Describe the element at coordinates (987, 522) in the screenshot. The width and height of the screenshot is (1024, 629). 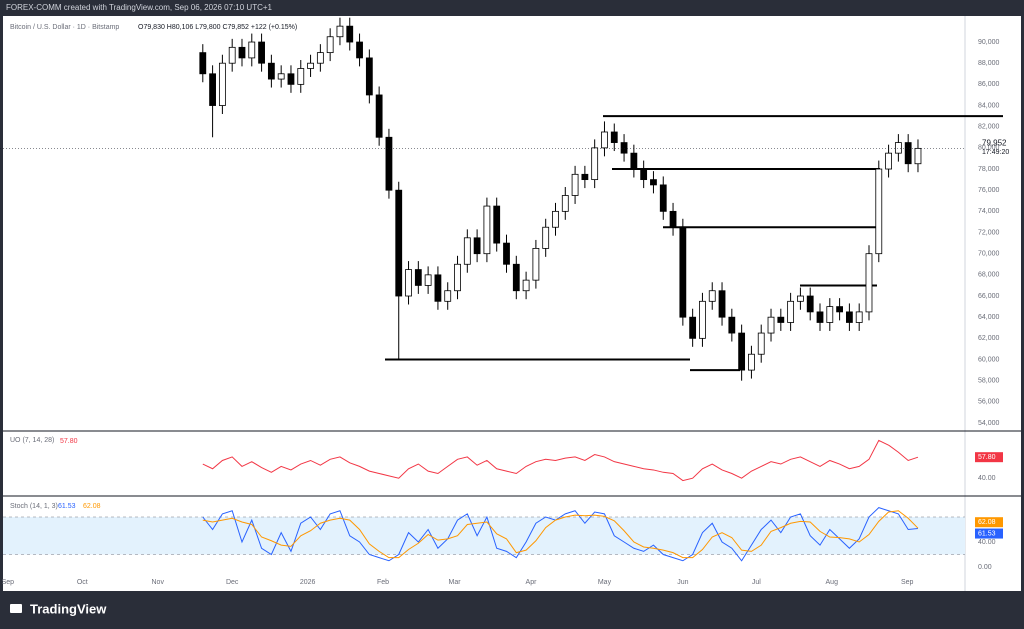
I see `value-tag-label: 62.08` at that location.